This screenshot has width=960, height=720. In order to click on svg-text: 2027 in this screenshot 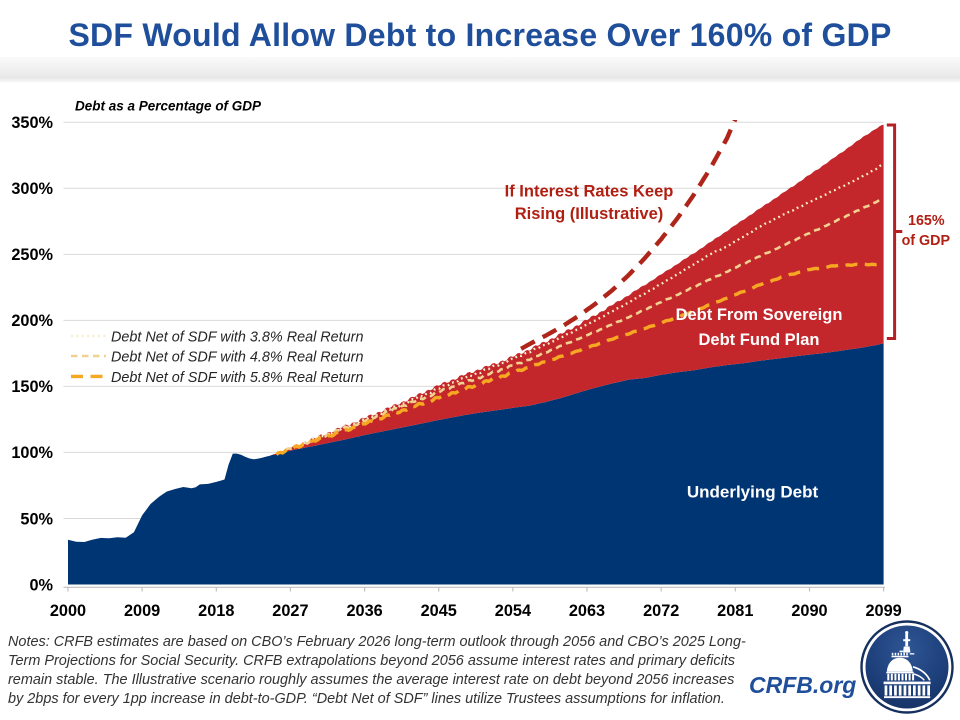, I will do `click(290, 611)`.